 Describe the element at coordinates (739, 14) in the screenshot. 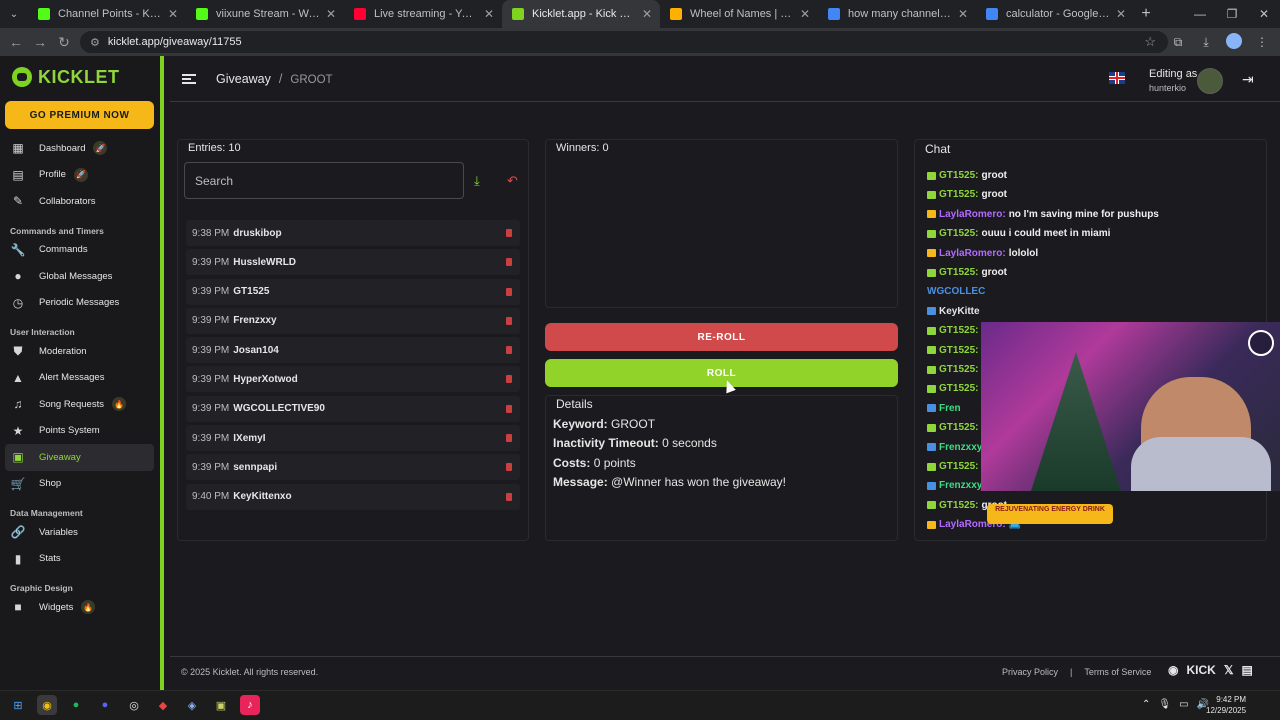

I see `browser-tab: Wheel of Names | Random name✕` at that location.